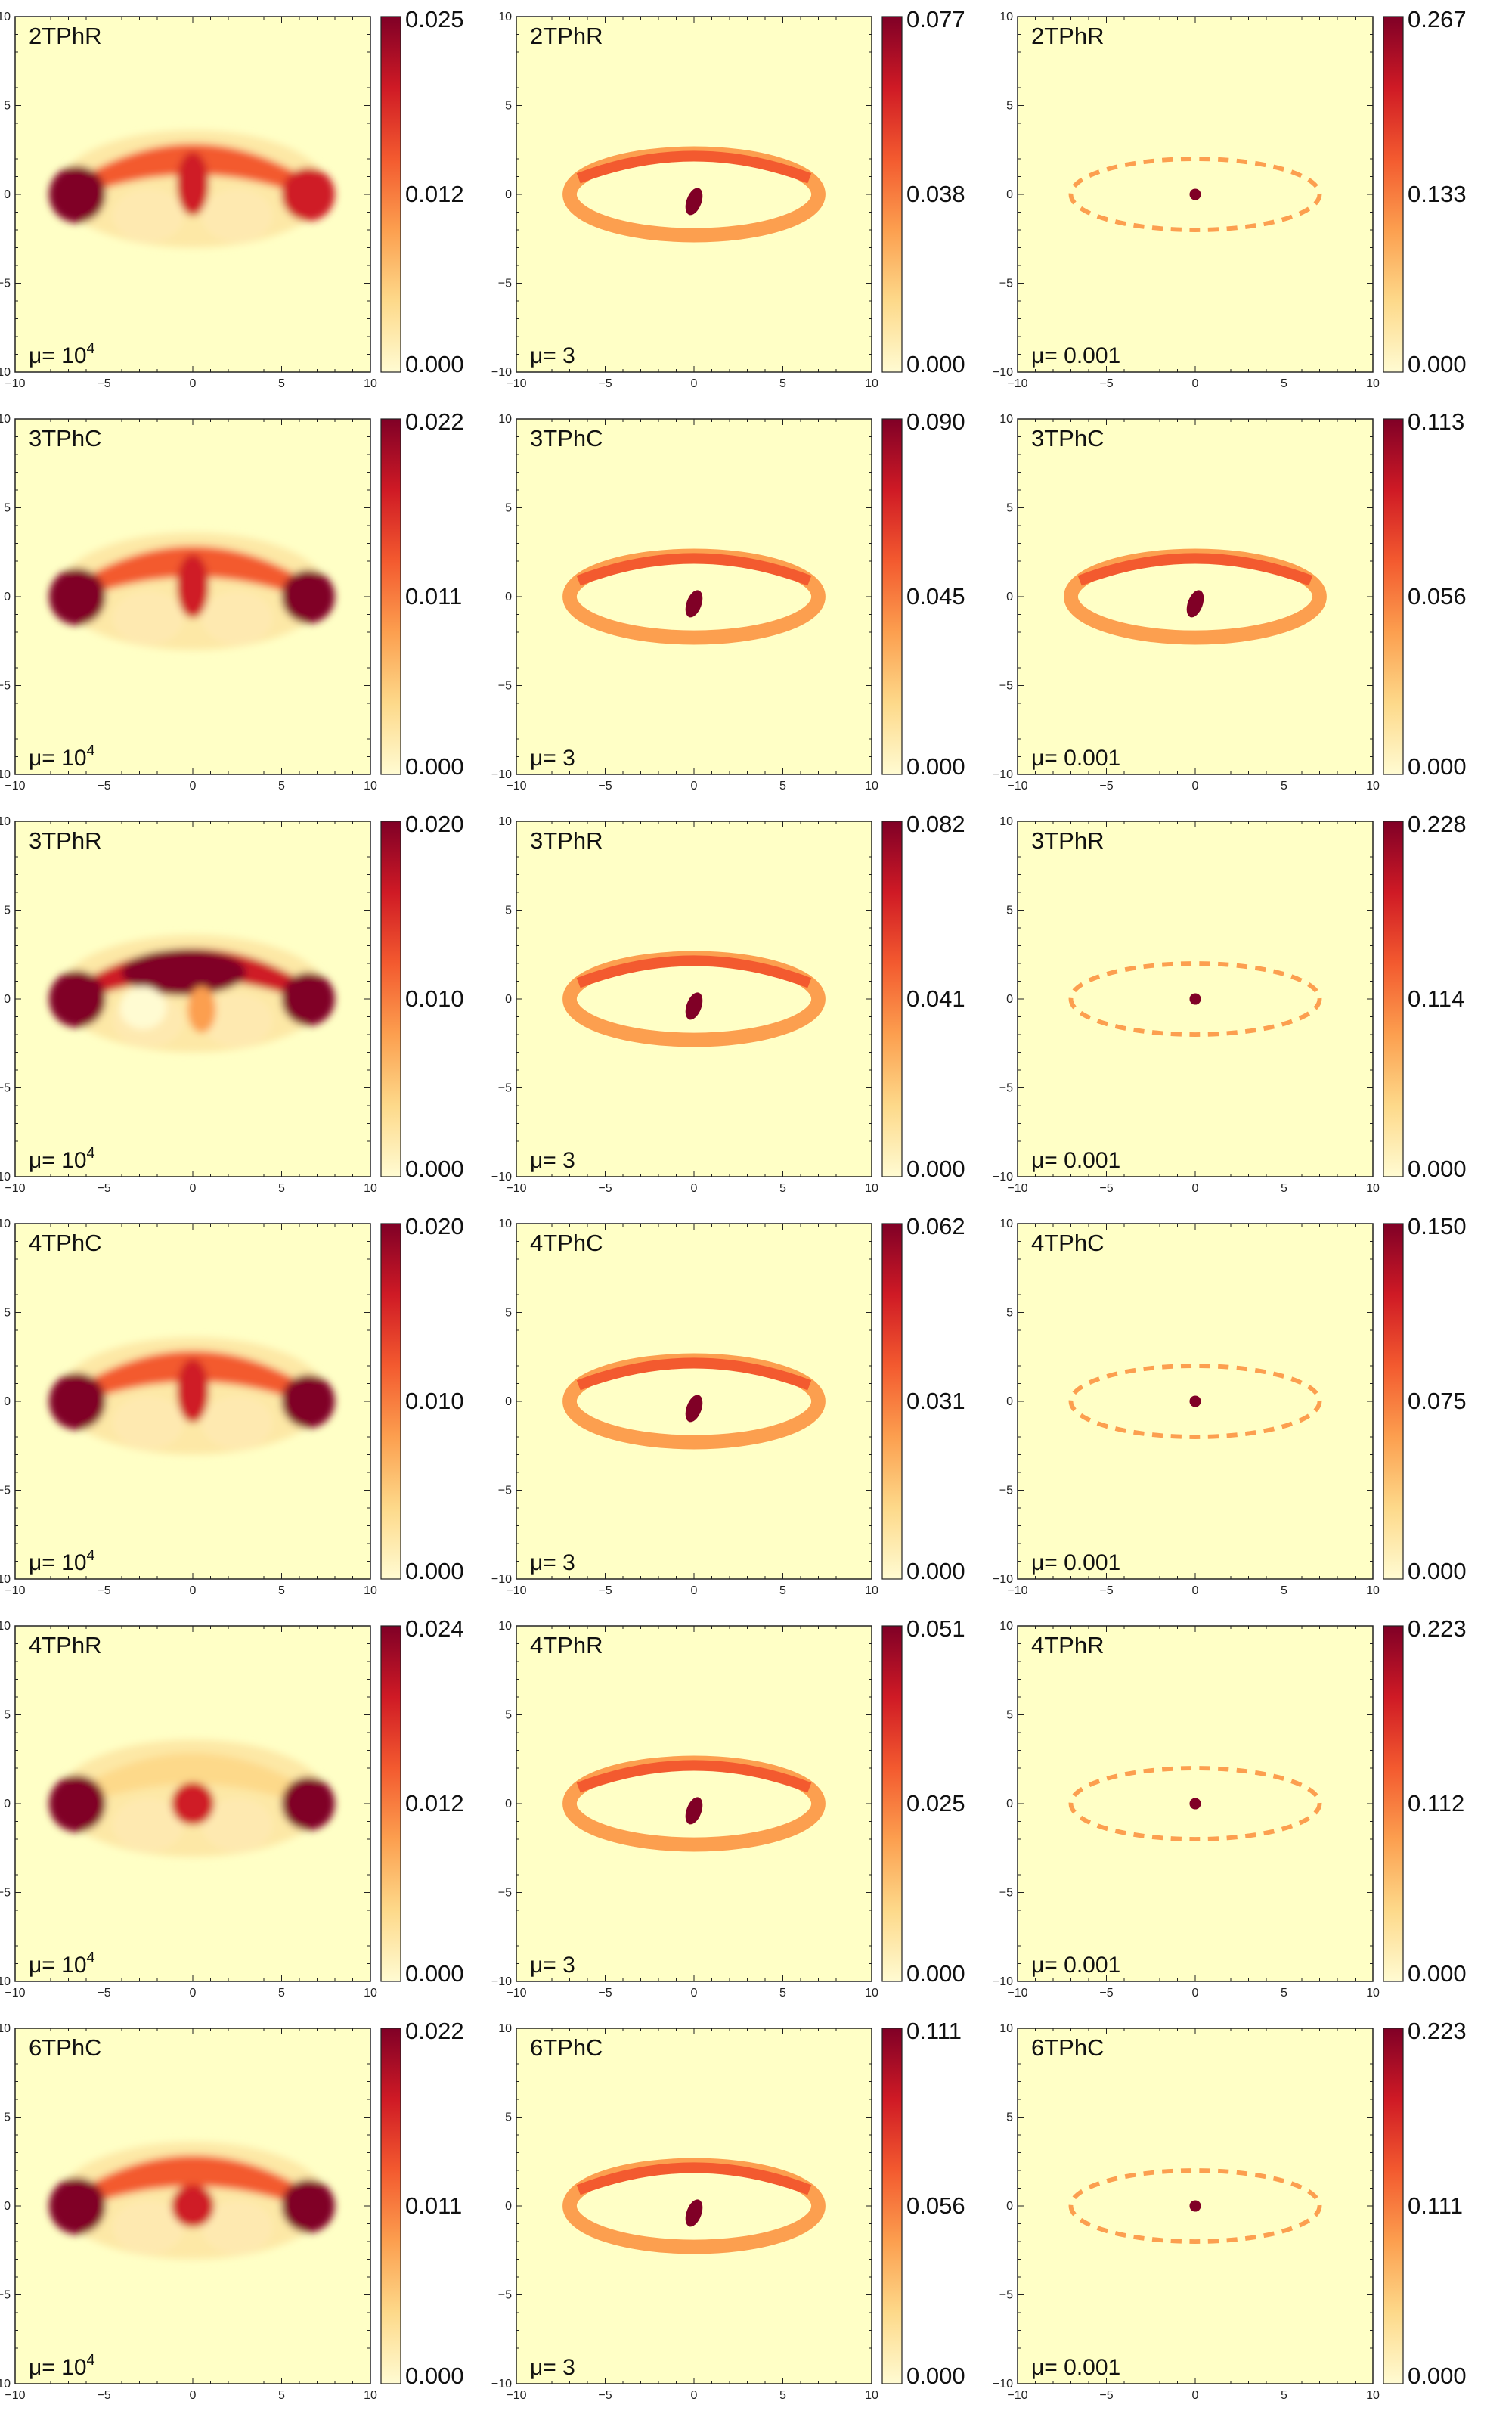 This screenshot has height=2420, width=1512. What do you see at coordinates (935, 421) in the screenshot?
I see `colorbar-max-label: 0.090` at bounding box center [935, 421].